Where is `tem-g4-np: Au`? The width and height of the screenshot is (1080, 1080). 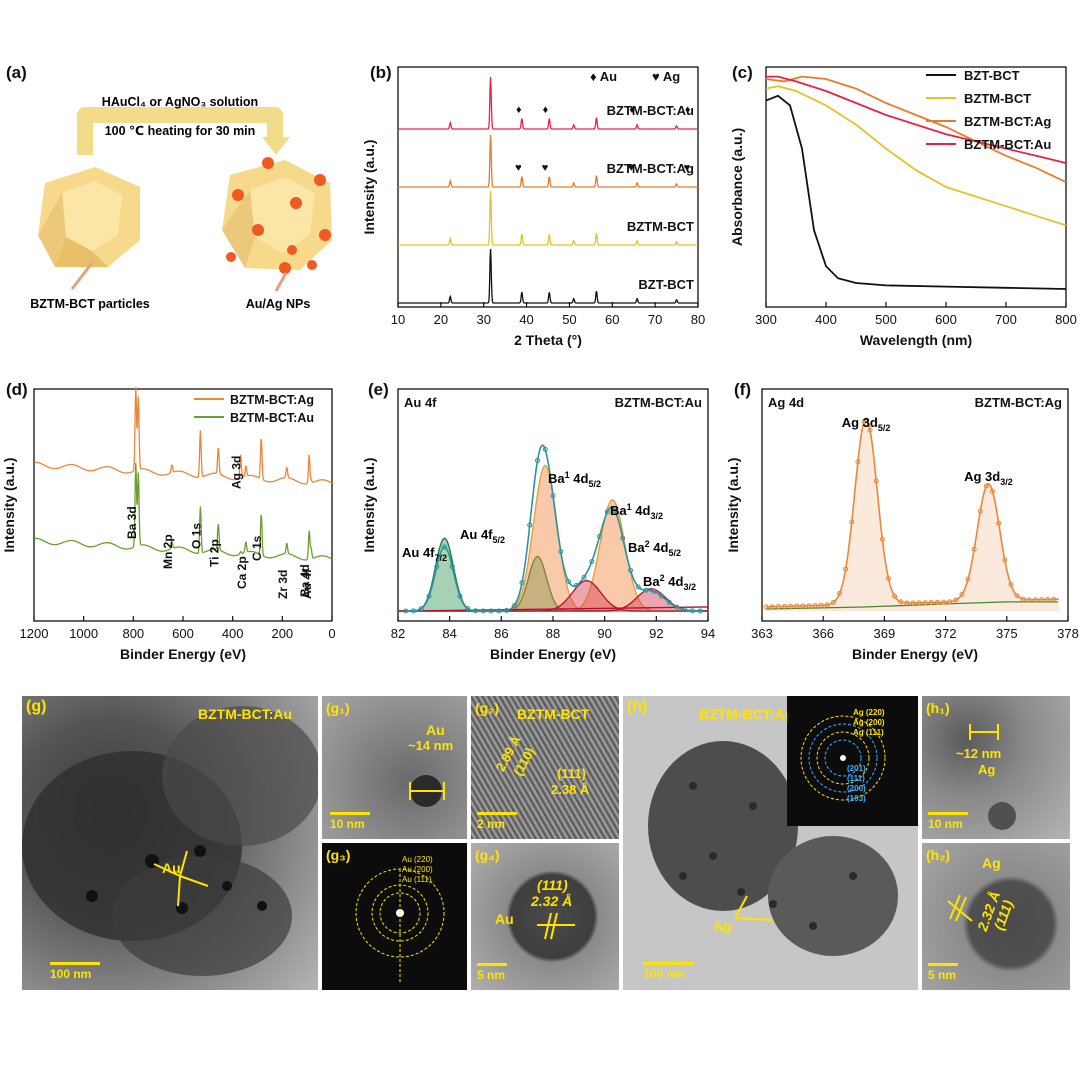 tem-g4-np: Au is located at coordinates (504, 919).